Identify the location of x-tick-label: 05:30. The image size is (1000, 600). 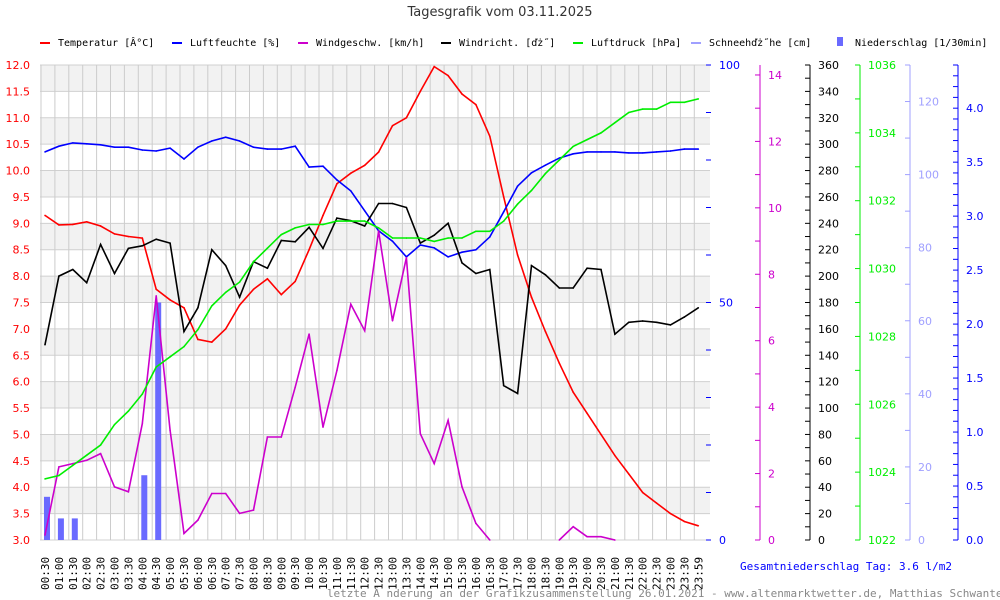
(184, 573).